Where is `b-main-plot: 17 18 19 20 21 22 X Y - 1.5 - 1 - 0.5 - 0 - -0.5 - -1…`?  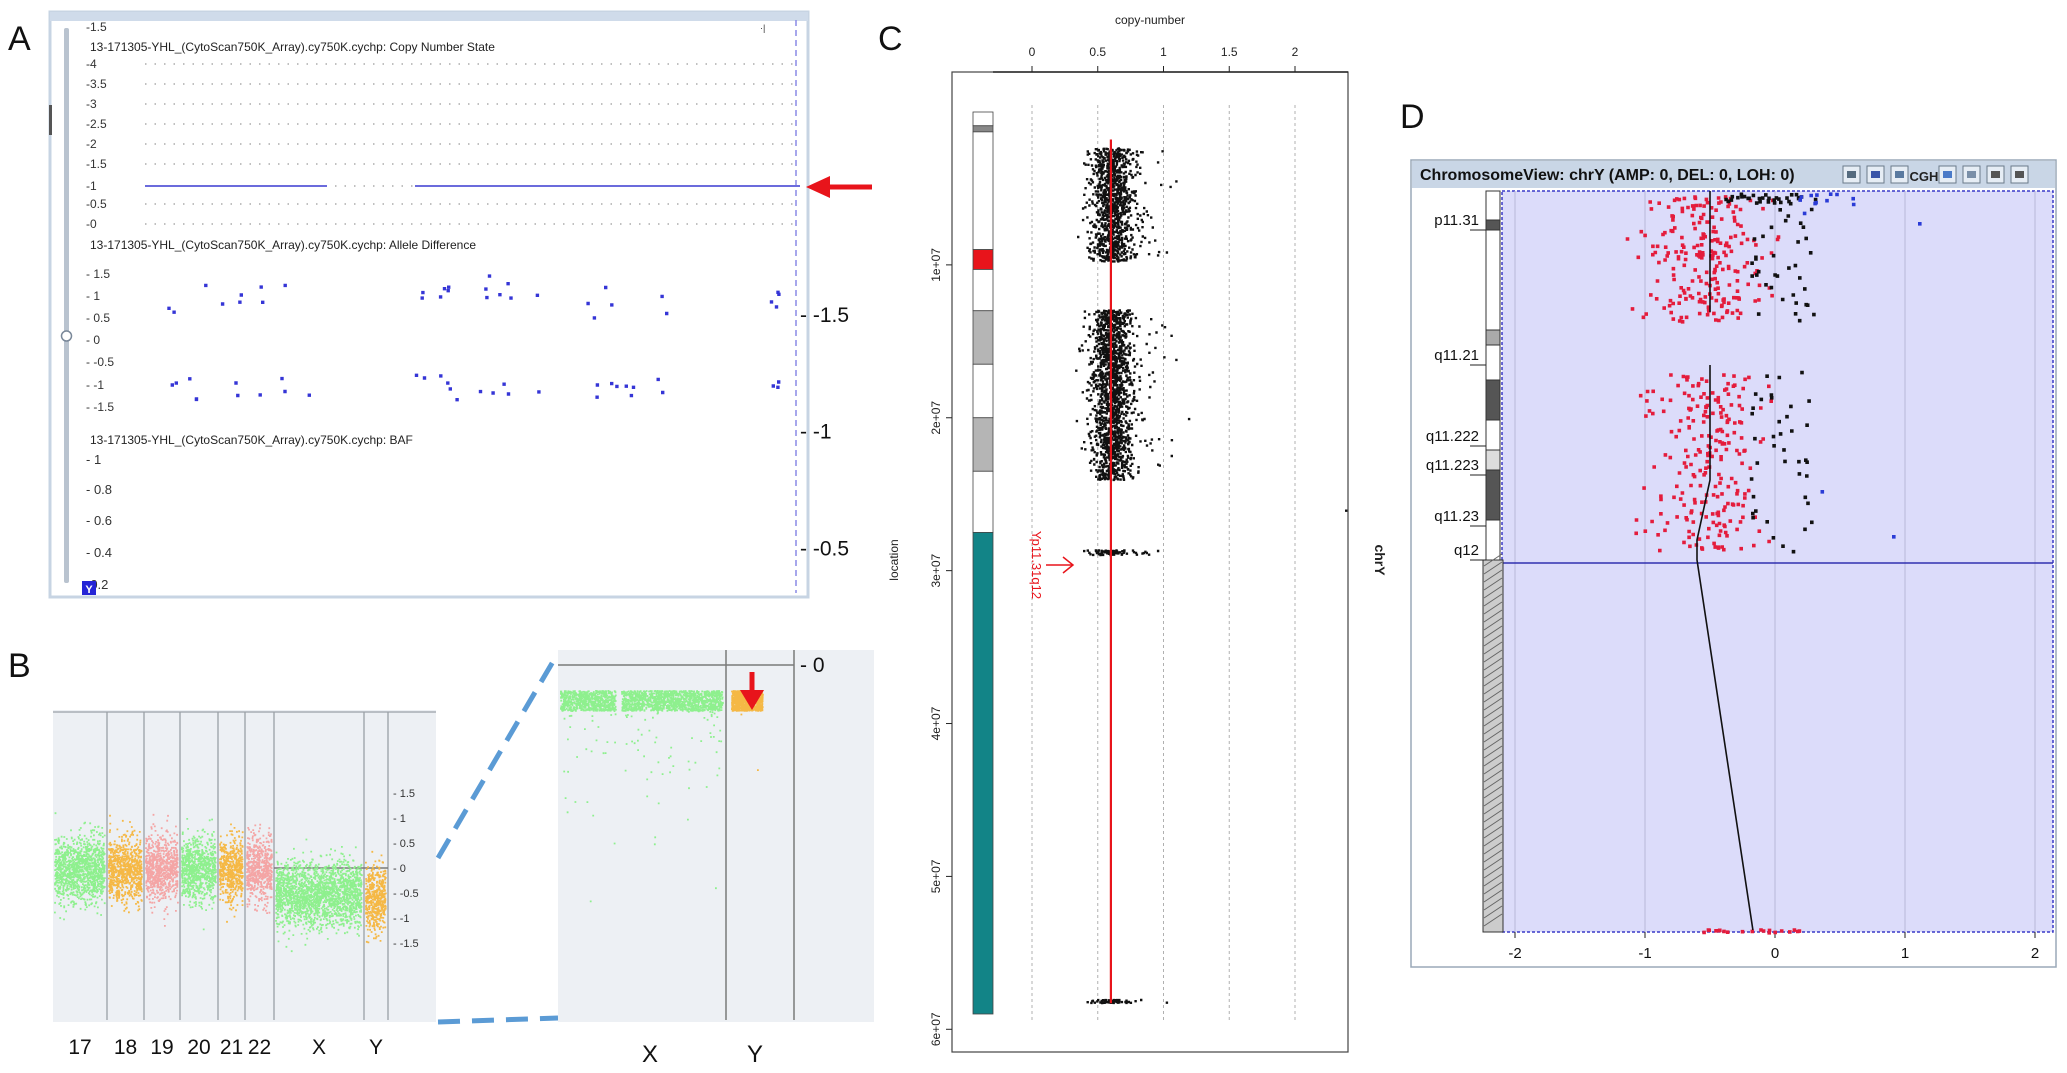 b-main-plot: 17 18 19 20 21 22 X Y - 1.5 - 1 - 0.5 - 0 - -0.5 - -1… is located at coordinates (244, 885).